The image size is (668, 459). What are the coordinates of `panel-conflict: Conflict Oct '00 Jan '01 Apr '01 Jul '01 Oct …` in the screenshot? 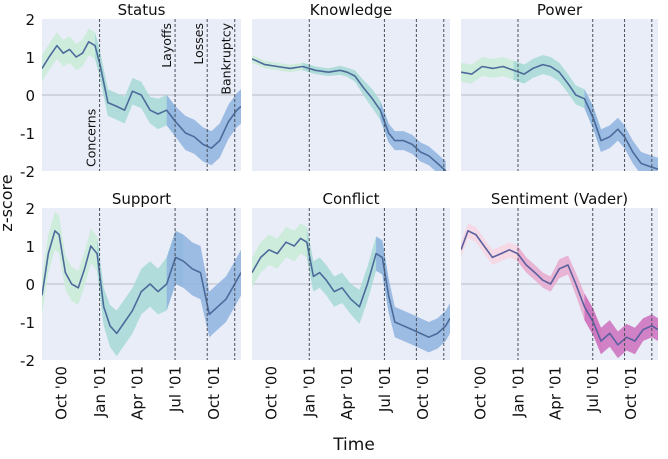 It's located at (351, 305).